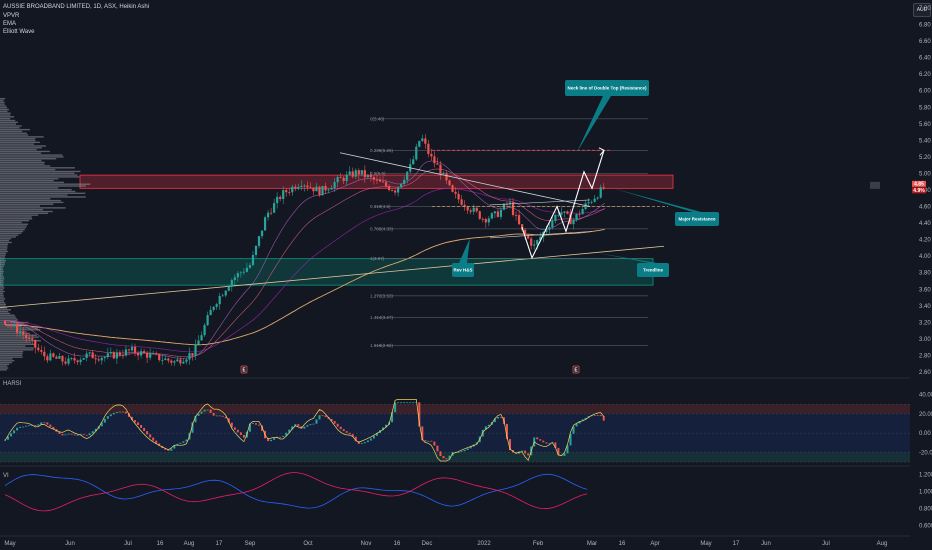 The image size is (932, 550). What do you see at coordinates (697, 219) in the screenshot?
I see `callout-major-resistance-box` at bounding box center [697, 219].